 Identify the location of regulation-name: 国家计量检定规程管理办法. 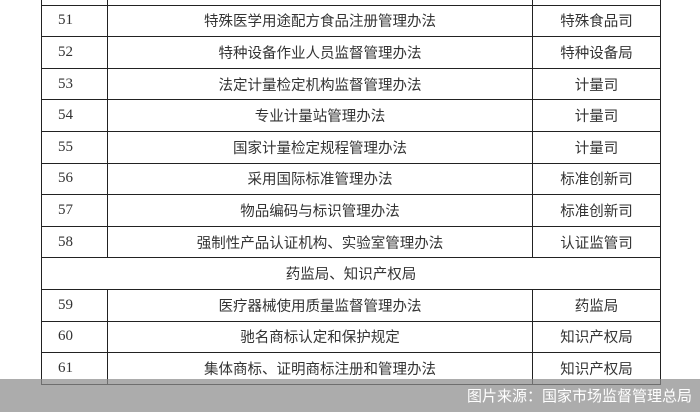
(320, 147).